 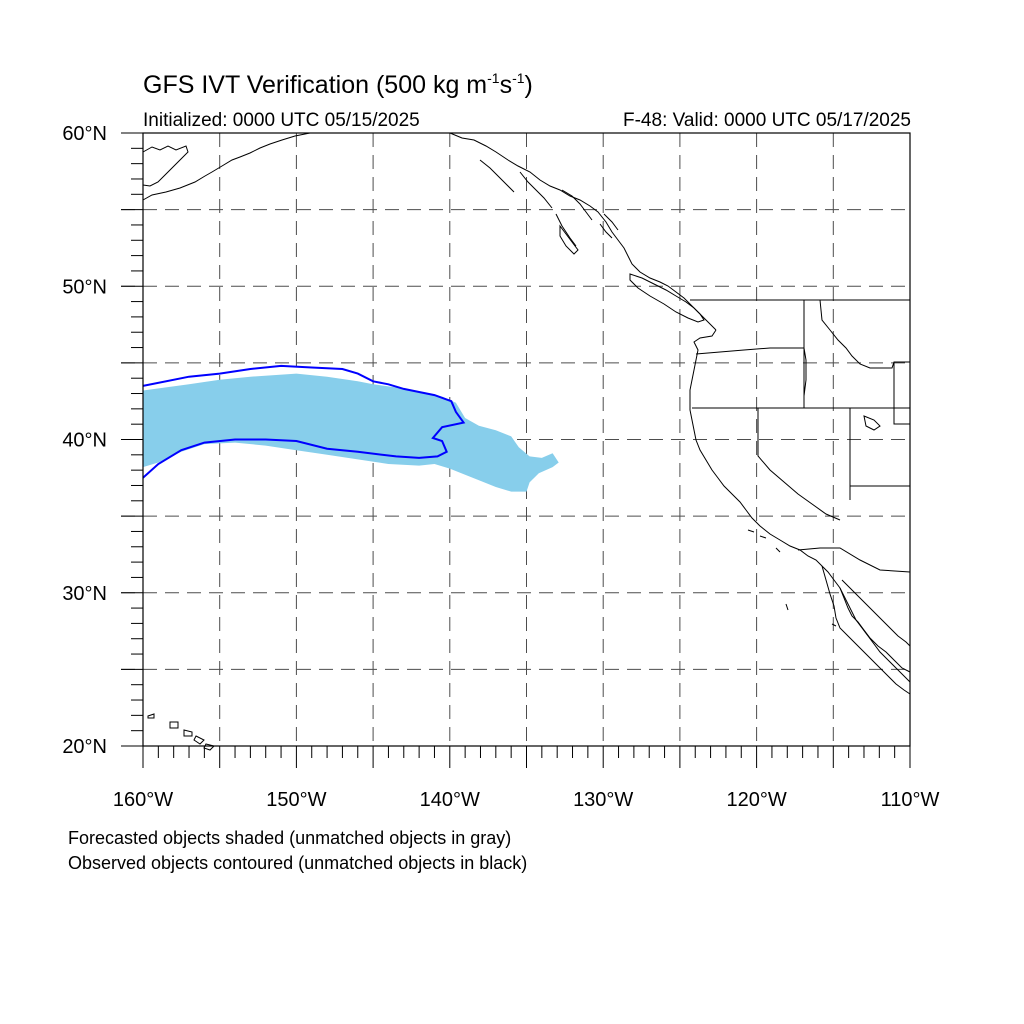 What do you see at coordinates (84, 287) in the screenshot?
I see `lat-label: 50°N` at bounding box center [84, 287].